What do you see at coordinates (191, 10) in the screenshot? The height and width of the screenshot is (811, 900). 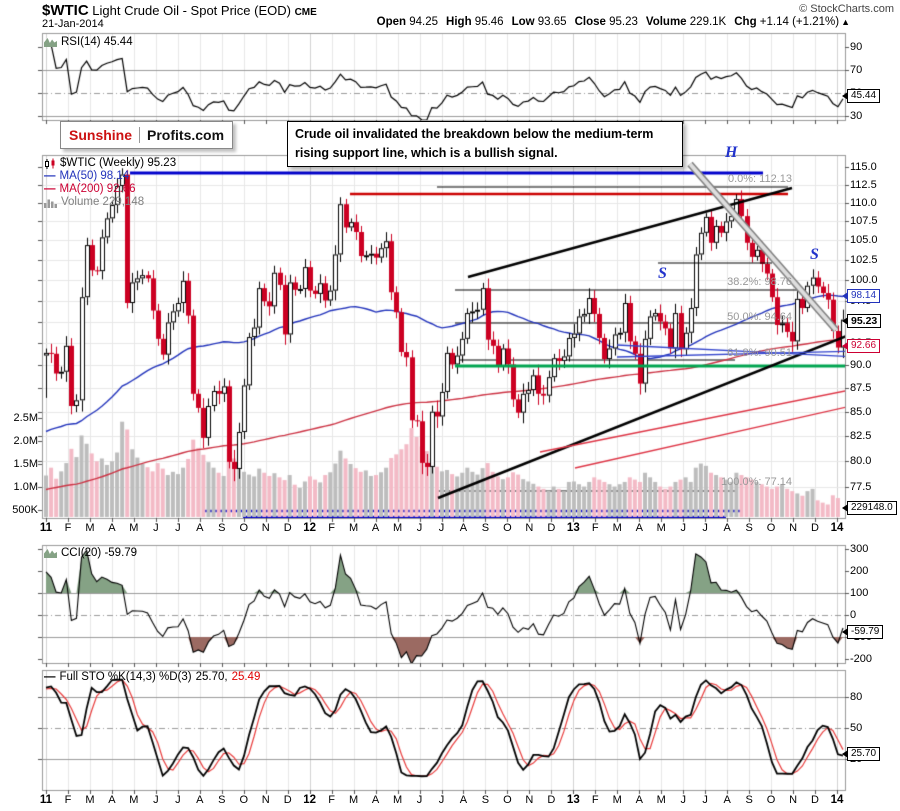 I see `instrument-name: Light Crude Oil - Spot Price (EOD)` at bounding box center [191, 10].